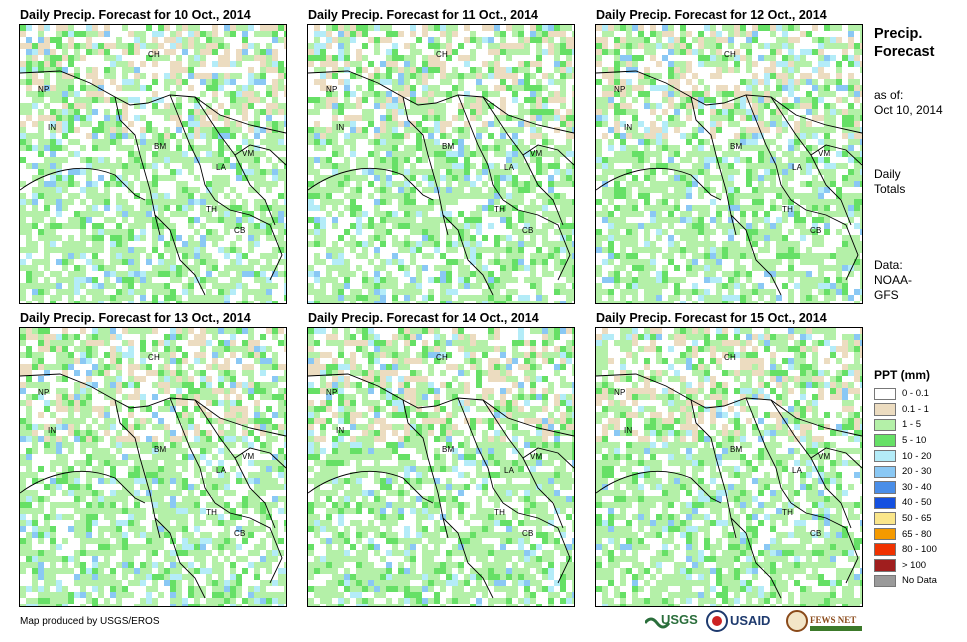 Image resolution: width=967 pixels, height=642 pixels. What do you see at coordinates (893, 280) in the screenshot?
I see `data-source-block: Data: NOAA- GFS` at bounding box center [893, 280].